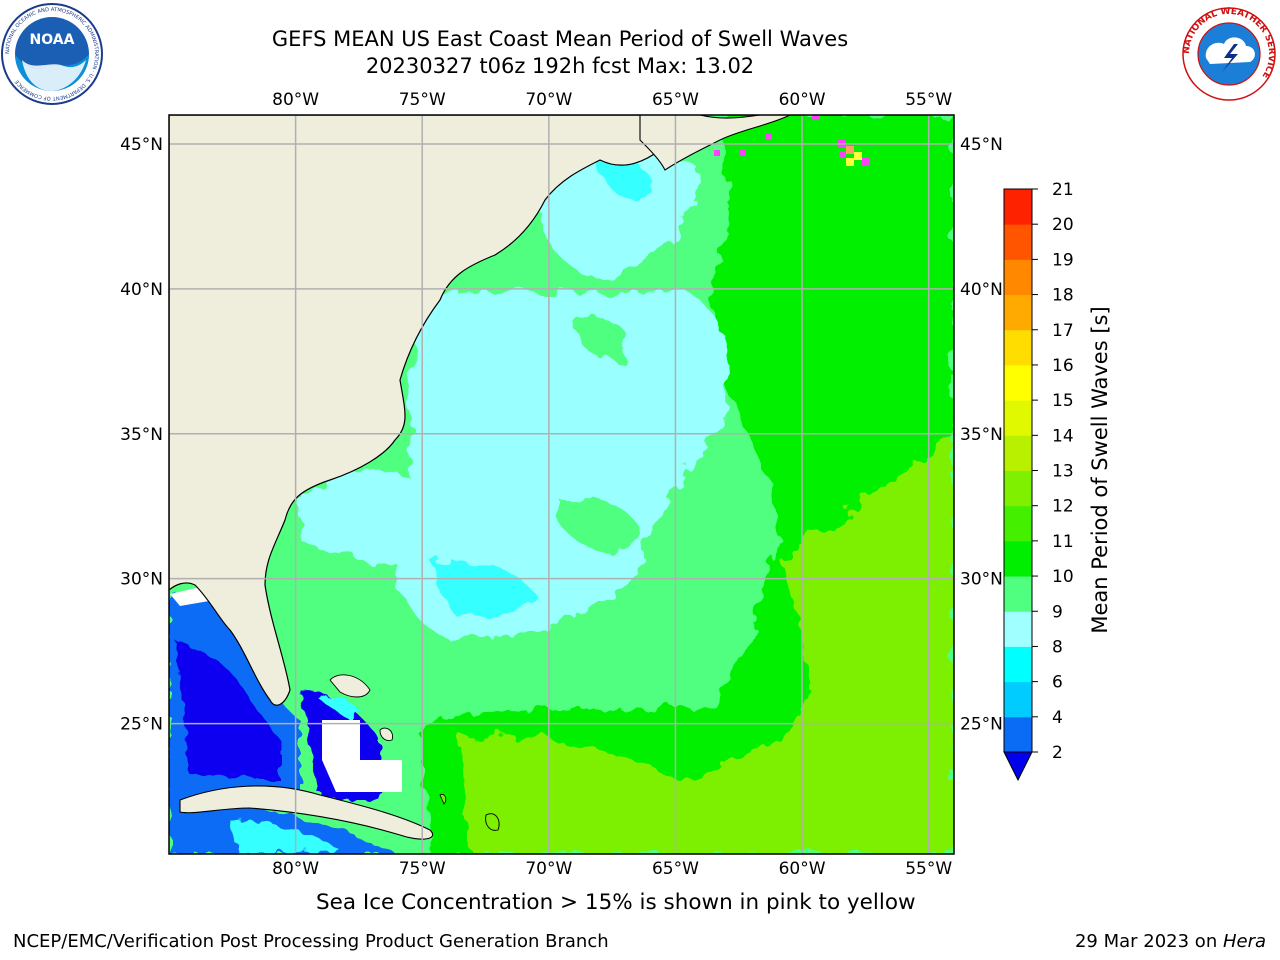 This screenshot has height=960, width=1280. I want to click on lat-tick-label-left: 35°N, so click(141, 435).